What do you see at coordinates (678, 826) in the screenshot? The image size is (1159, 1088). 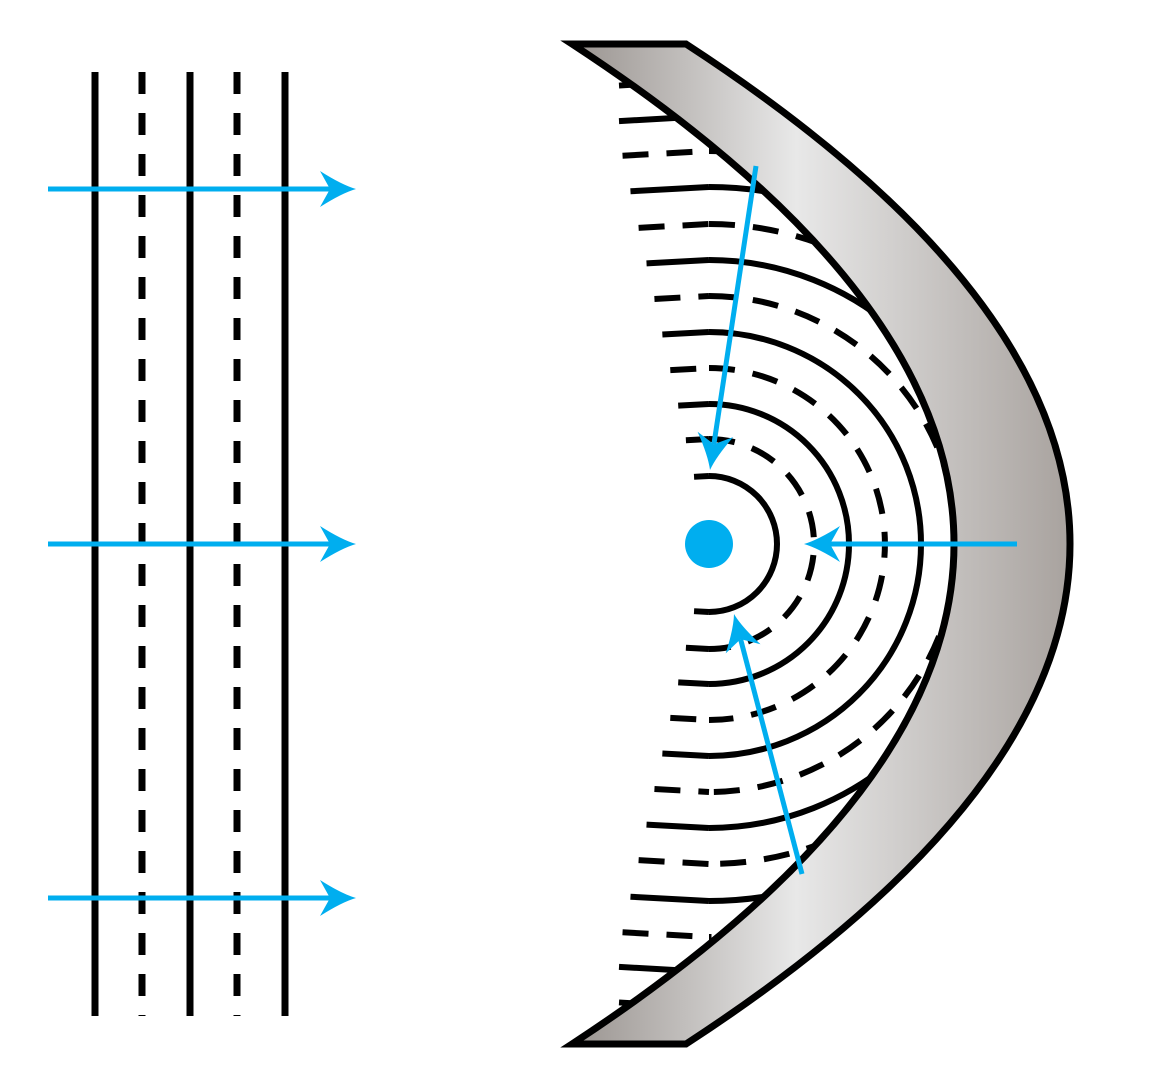 I see `converging-wavefront-7-bottom-tail` at bounding box center [678, 826].